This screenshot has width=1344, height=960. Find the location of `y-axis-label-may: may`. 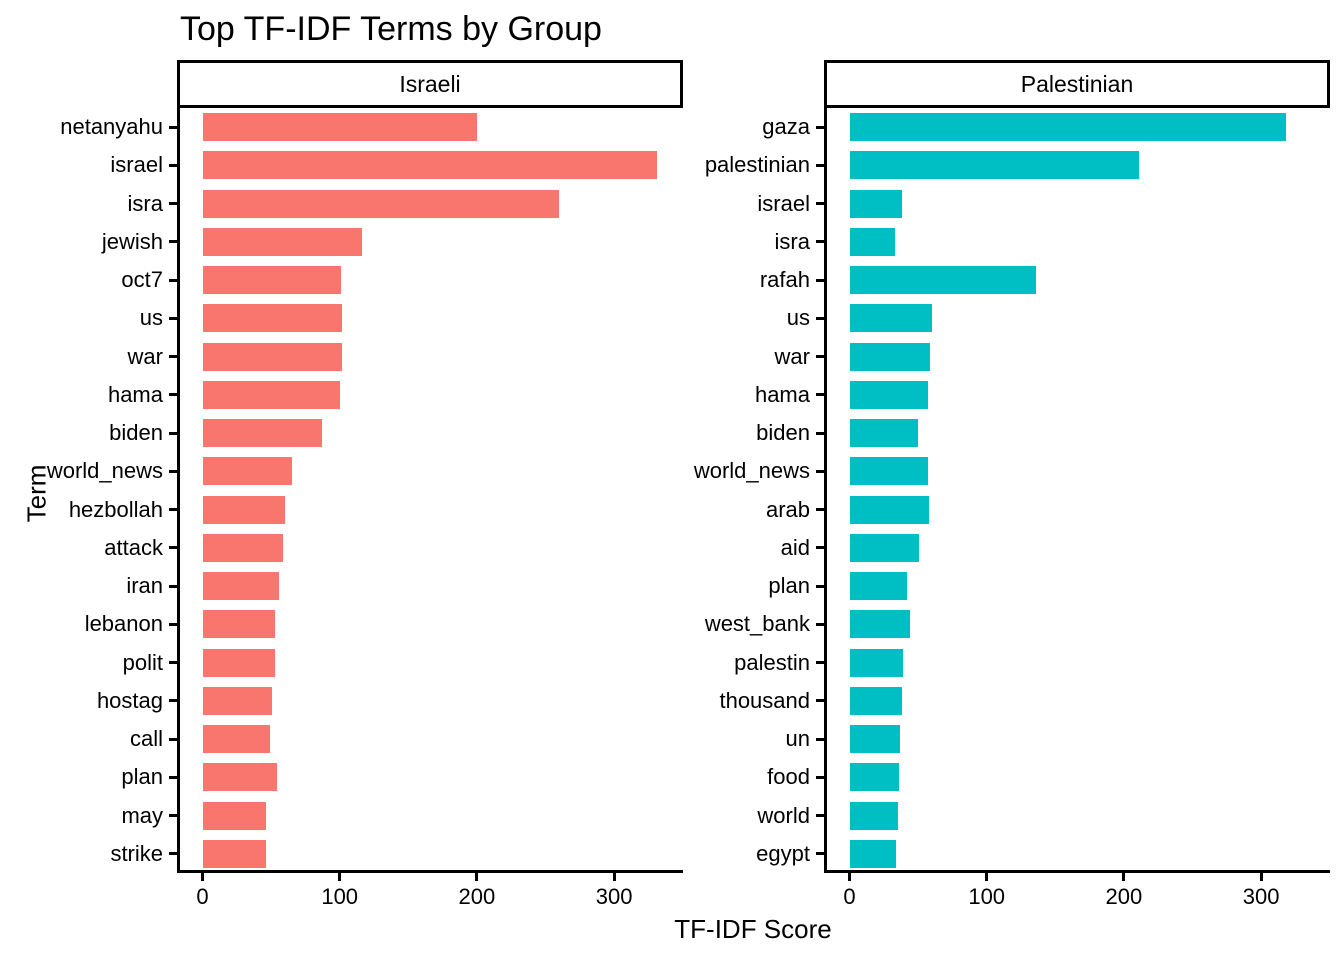

y-axis-label-may: may is located at coordinates (142, 815).